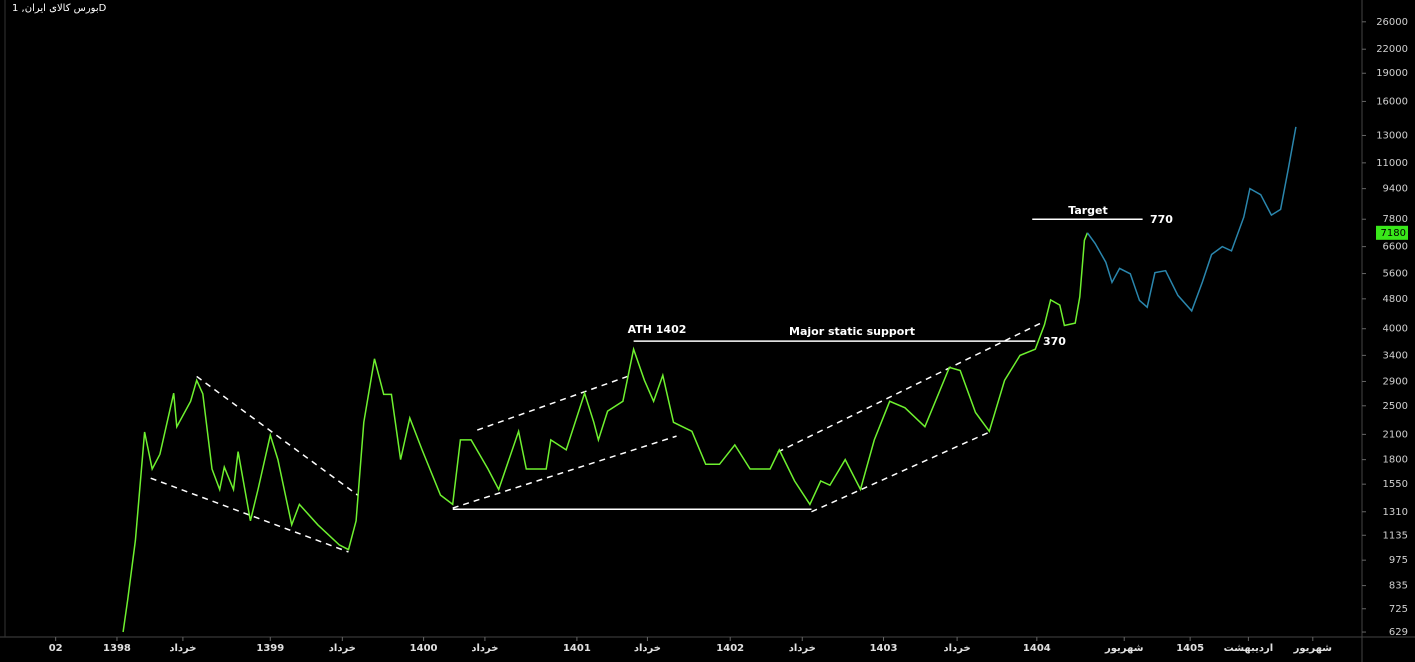 The image size is (1415, 662). Describe the element at coordinates (1395, 484) in the screenshot. I see `y-tick-label: 1550` at that location.